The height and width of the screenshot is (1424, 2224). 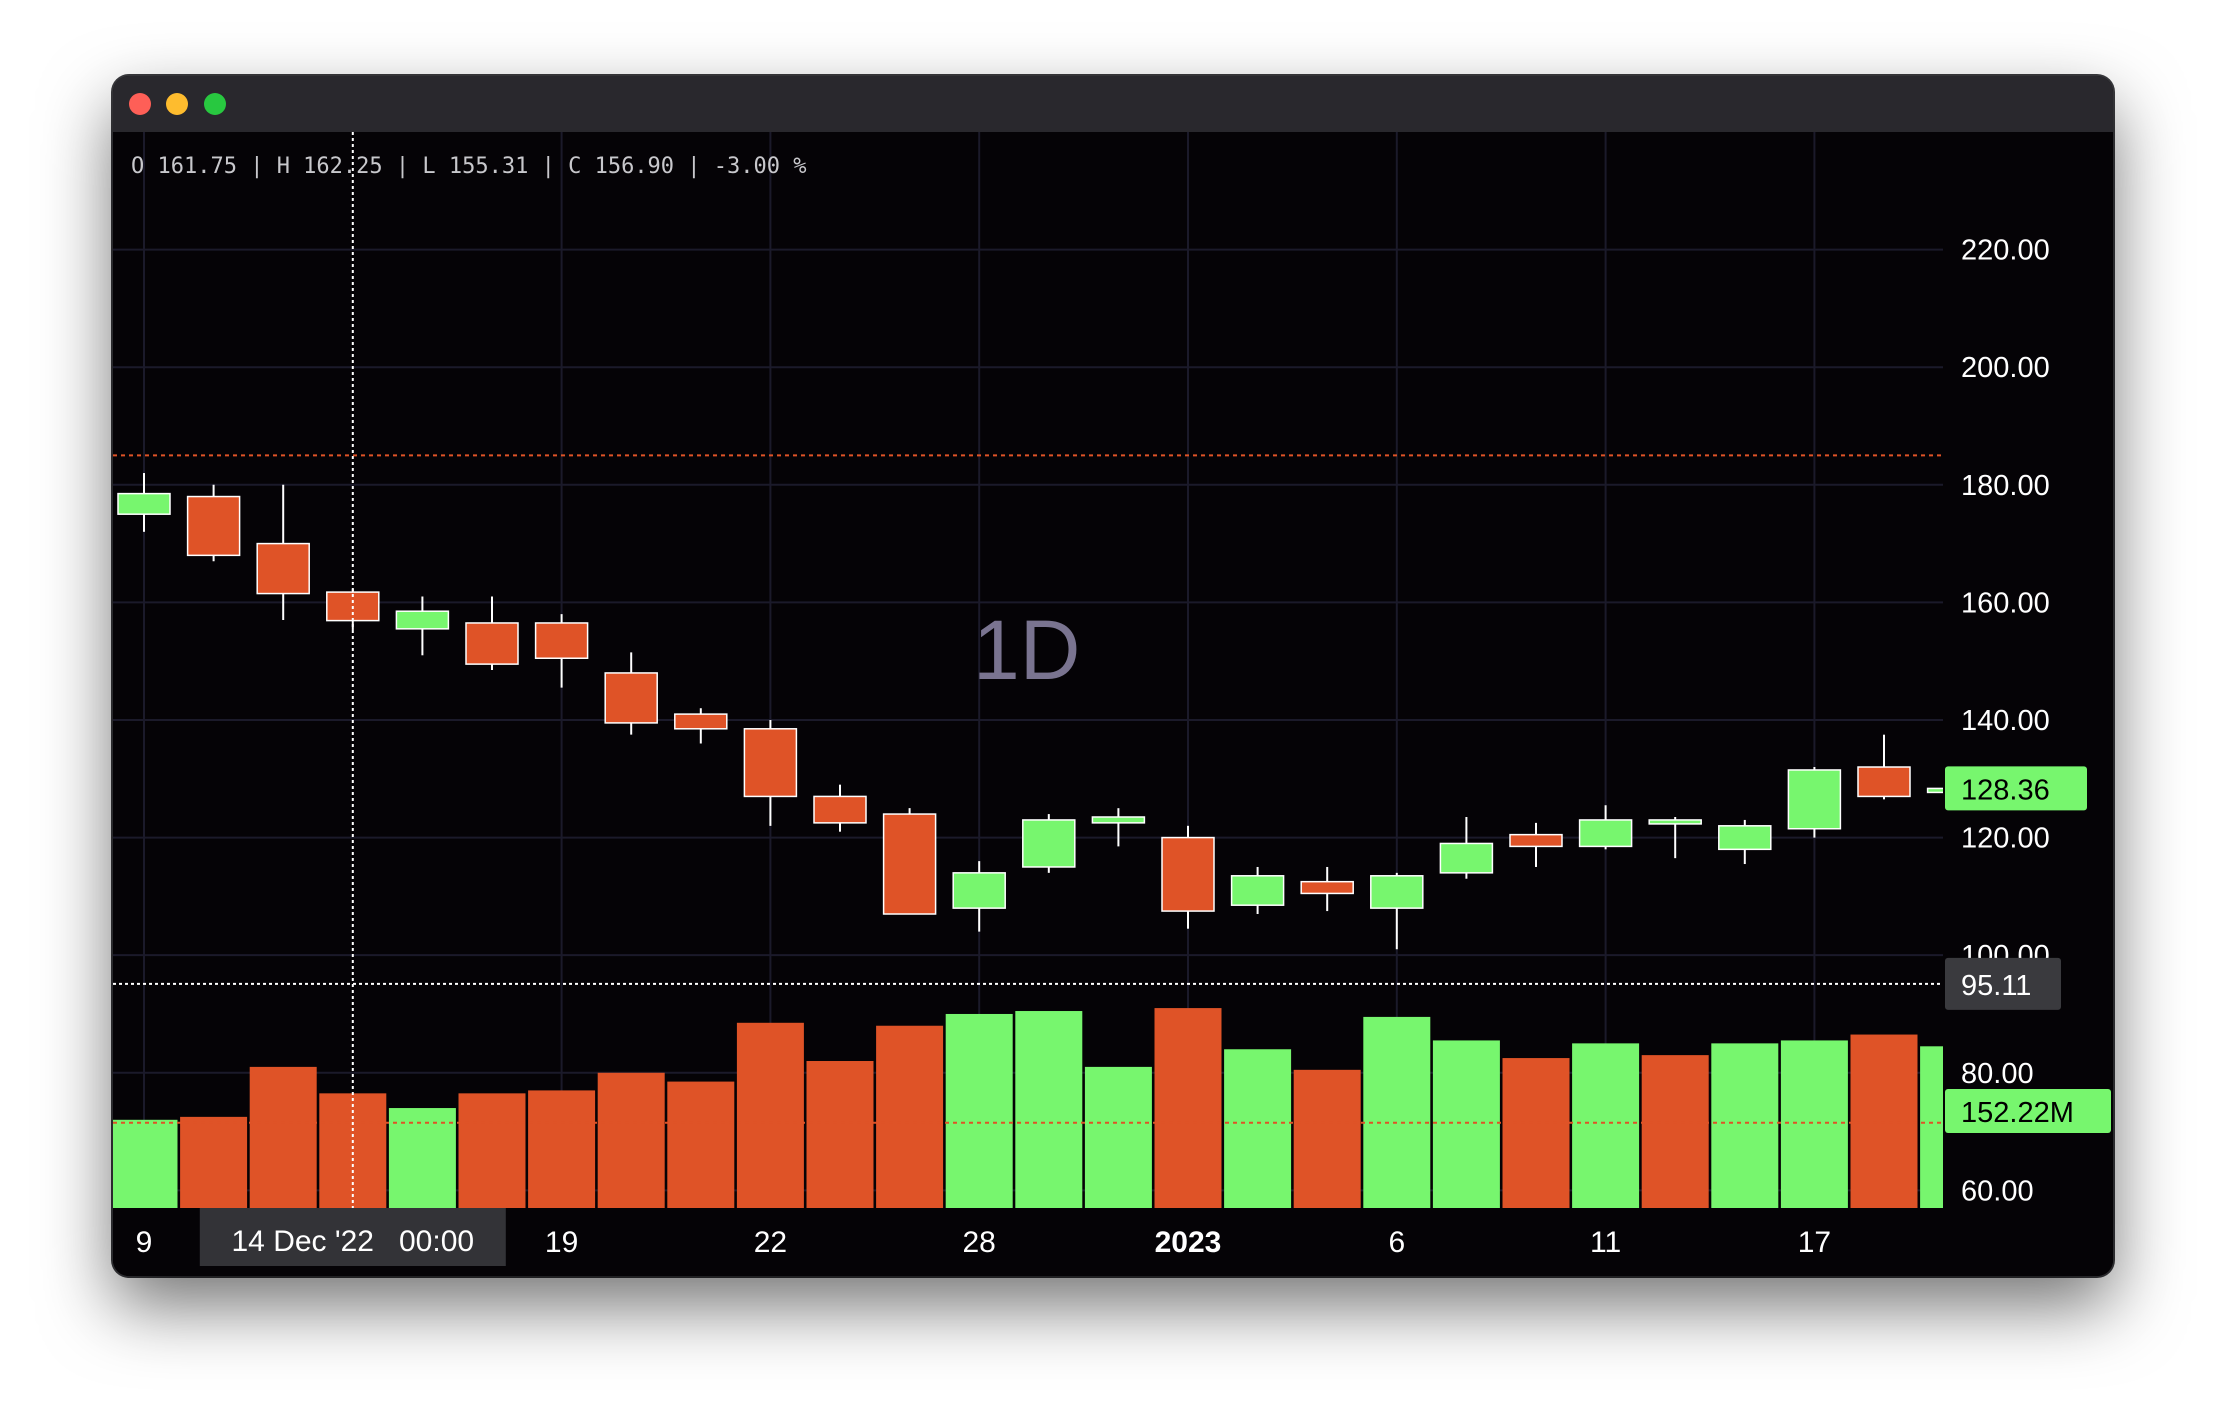 I want to click on time-tick-label: 28, so click(x=979, y=1242).